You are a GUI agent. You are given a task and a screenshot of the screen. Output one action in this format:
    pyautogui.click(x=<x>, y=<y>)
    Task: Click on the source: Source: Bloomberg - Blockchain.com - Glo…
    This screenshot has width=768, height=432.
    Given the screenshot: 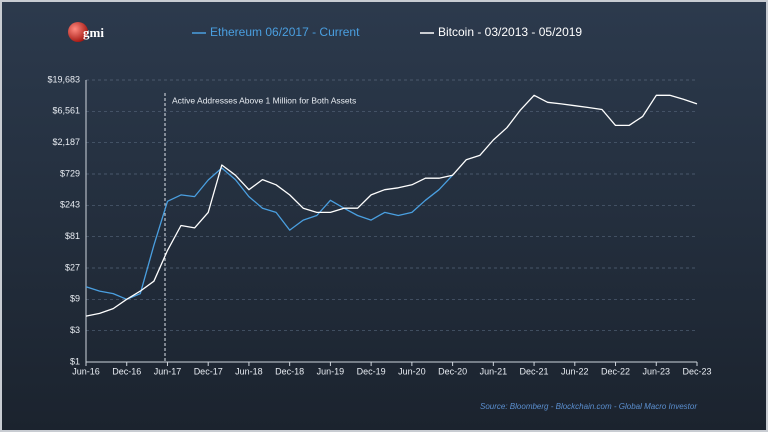 What is the action you would take?
    pyautogui.click(x=588, y=406)
    